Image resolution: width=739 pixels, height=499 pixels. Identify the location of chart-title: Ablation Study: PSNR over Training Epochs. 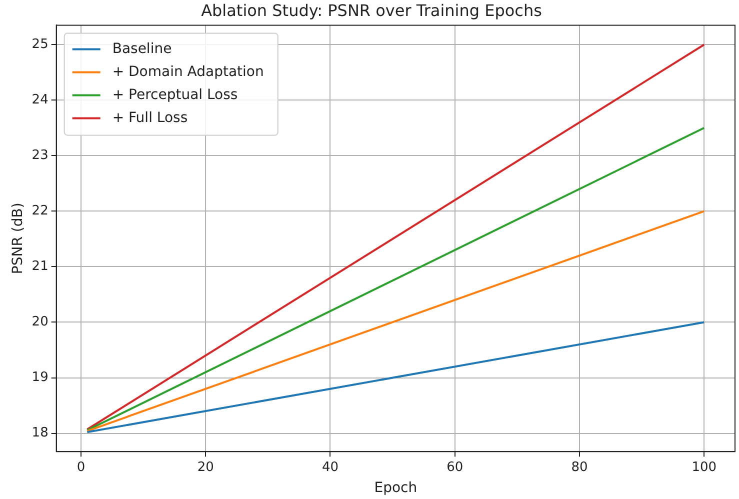
(371, 10).